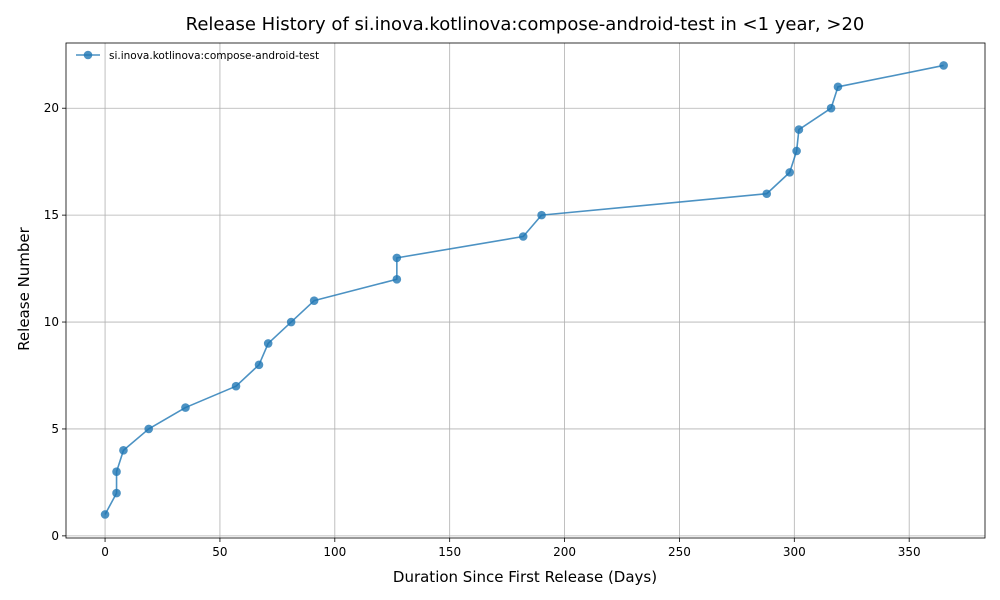  I want to click on x-tick-label: 250, so click(679, 552).